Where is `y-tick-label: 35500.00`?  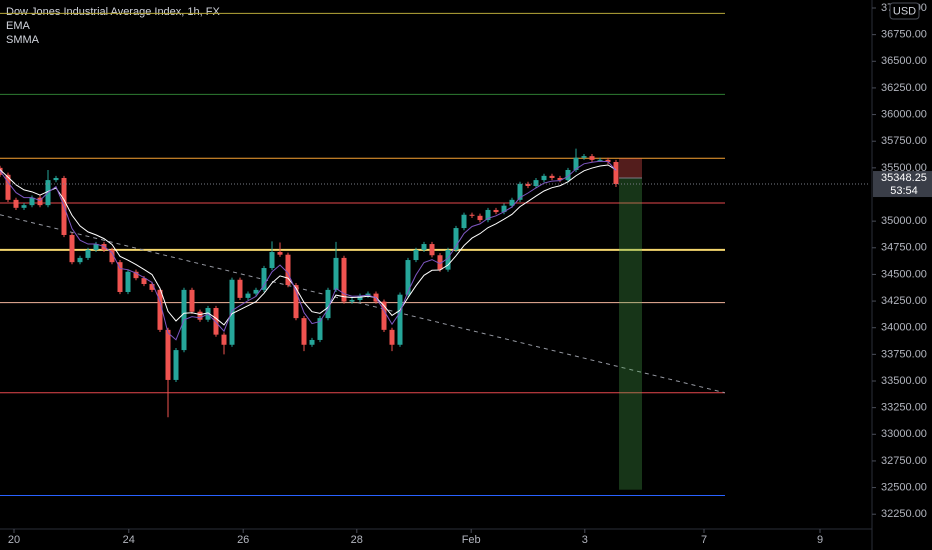
y-tick-label: 35500.00 is located at coordinates (904, 168).